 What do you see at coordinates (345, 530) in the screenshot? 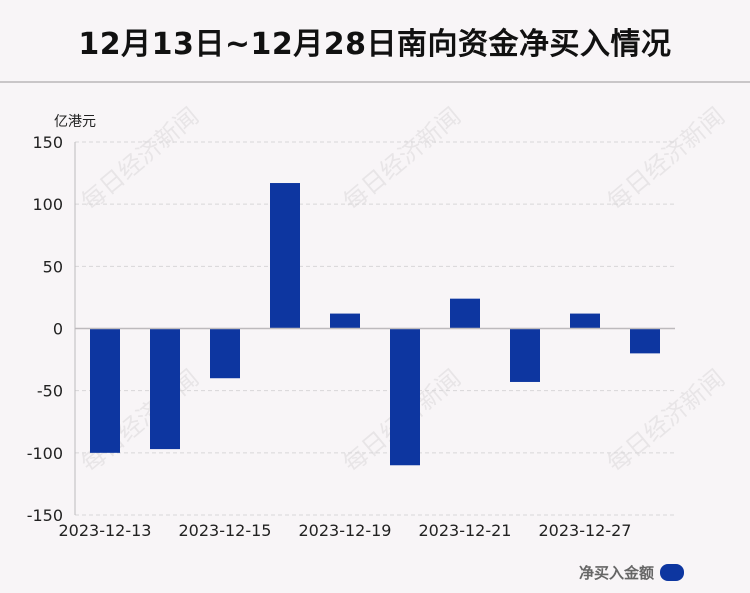
I see `x-tick-label: 2023-12-19` at bounding box center [345, 530].